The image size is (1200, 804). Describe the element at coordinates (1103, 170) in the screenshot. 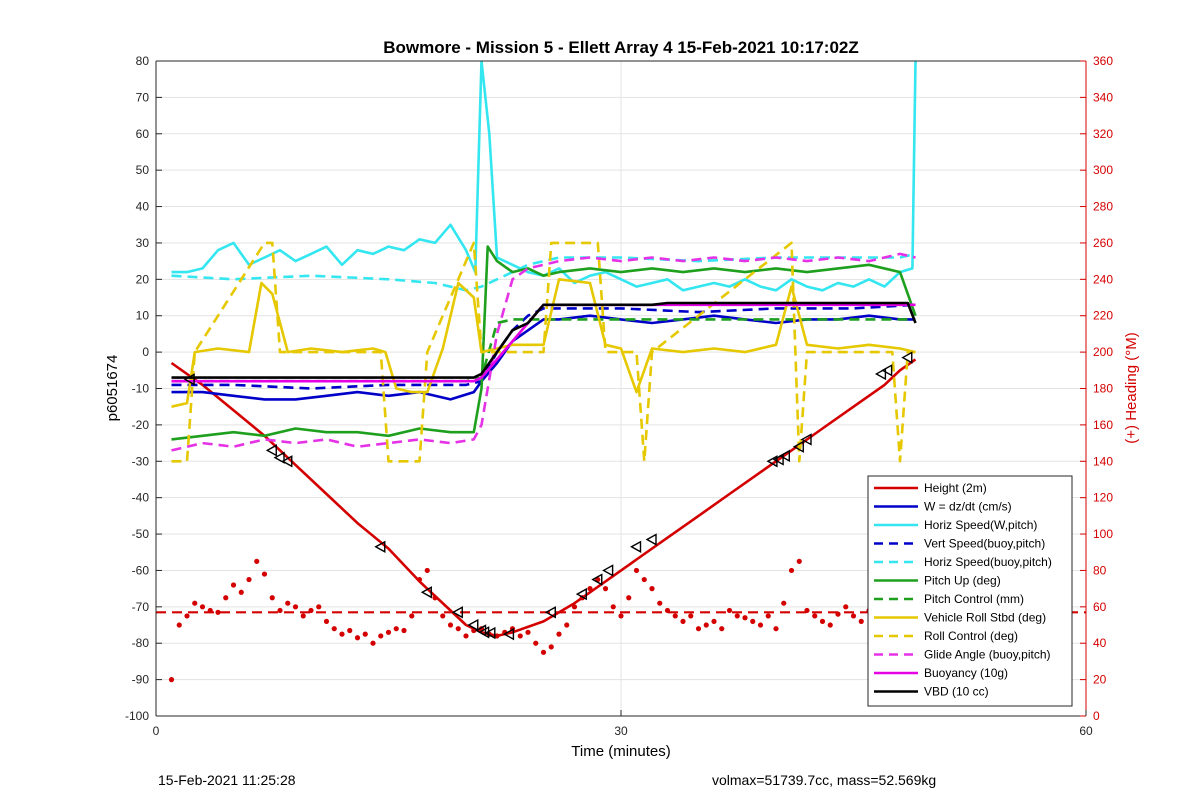

I see `y2-tick-label: 300` at that location.